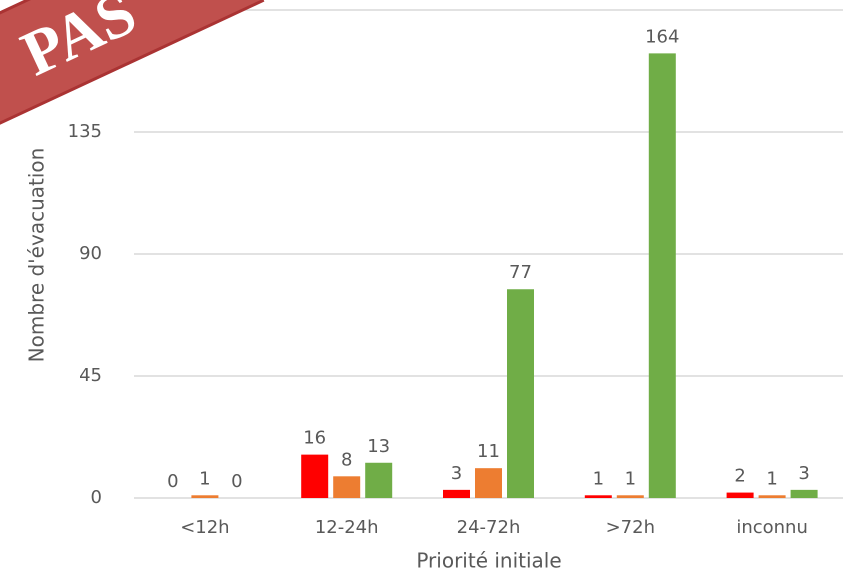  I want to click on x-tick-label: <12h, so click(204, 527).